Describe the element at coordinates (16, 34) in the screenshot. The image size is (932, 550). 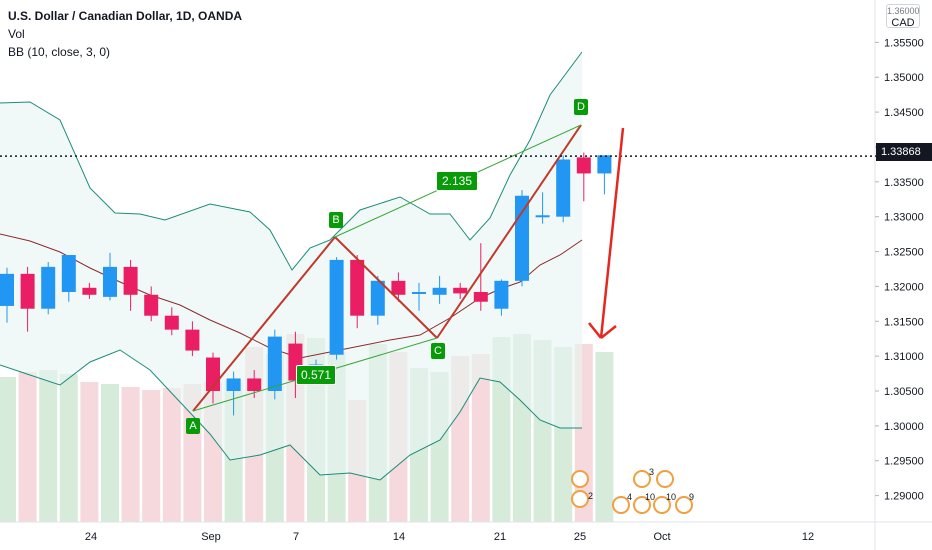
I see `vol-indicator-label: Vol` at that location.